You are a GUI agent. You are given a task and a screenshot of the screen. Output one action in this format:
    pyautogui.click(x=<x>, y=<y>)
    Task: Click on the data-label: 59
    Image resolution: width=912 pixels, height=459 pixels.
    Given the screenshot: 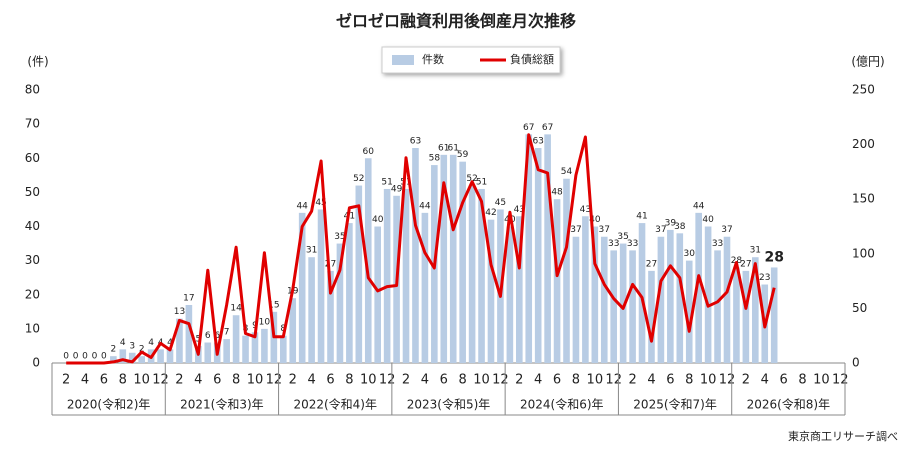 What is the action you would take?
    pyautogui.click(x=463, y=155)
    